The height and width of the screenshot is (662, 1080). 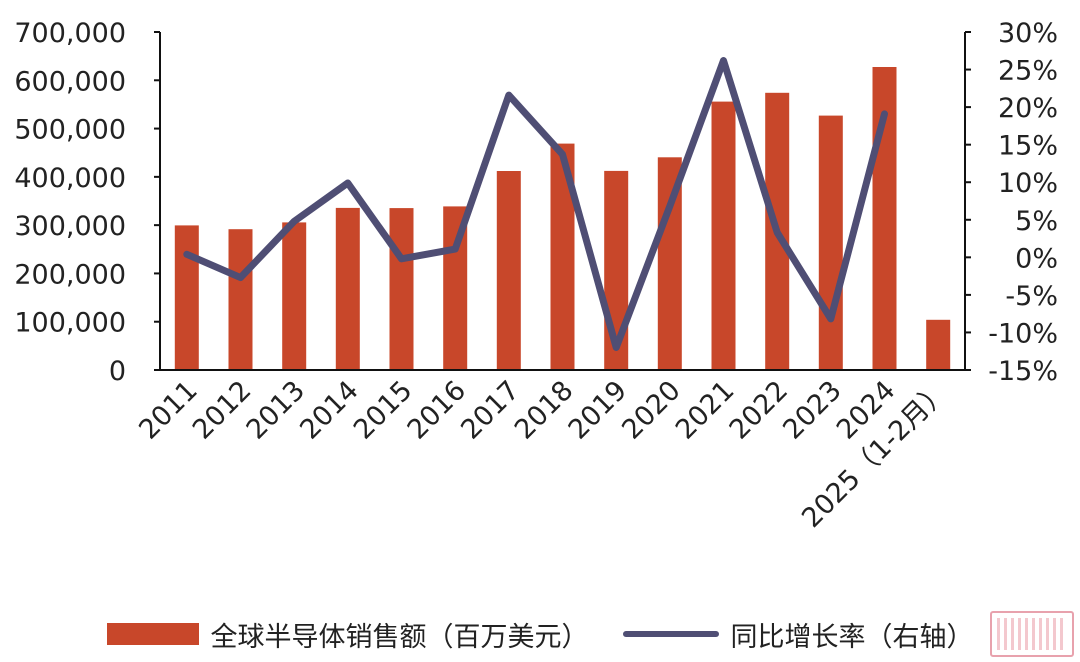 I want to click on category-label: 2012, so click(x=222, y=410).